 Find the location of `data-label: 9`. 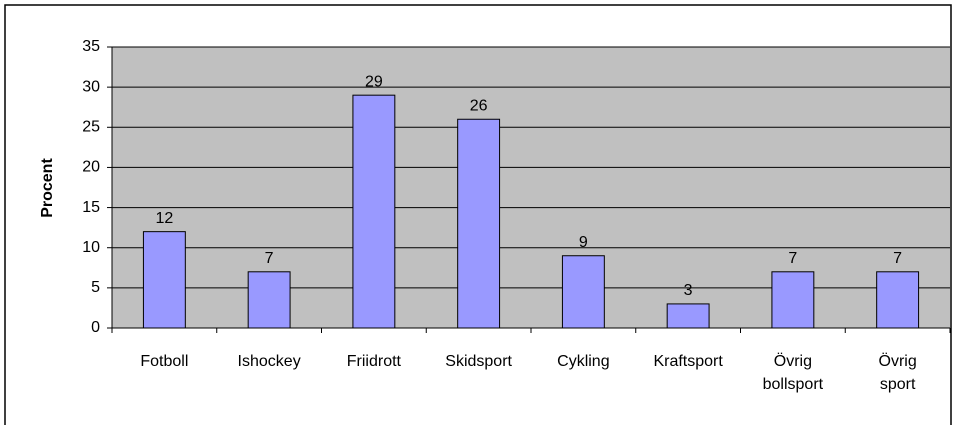

data-label: 9 is located at coordinates (583, 242).